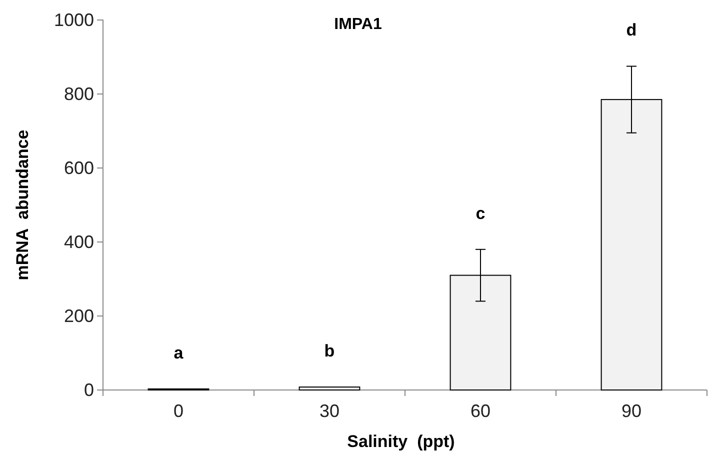 This screenshot has width=709, height=455. What do you see at coordinates (358, 24) in the screenshot?
I see `chart-title: IMPA1` at bounding box center [358, 24].